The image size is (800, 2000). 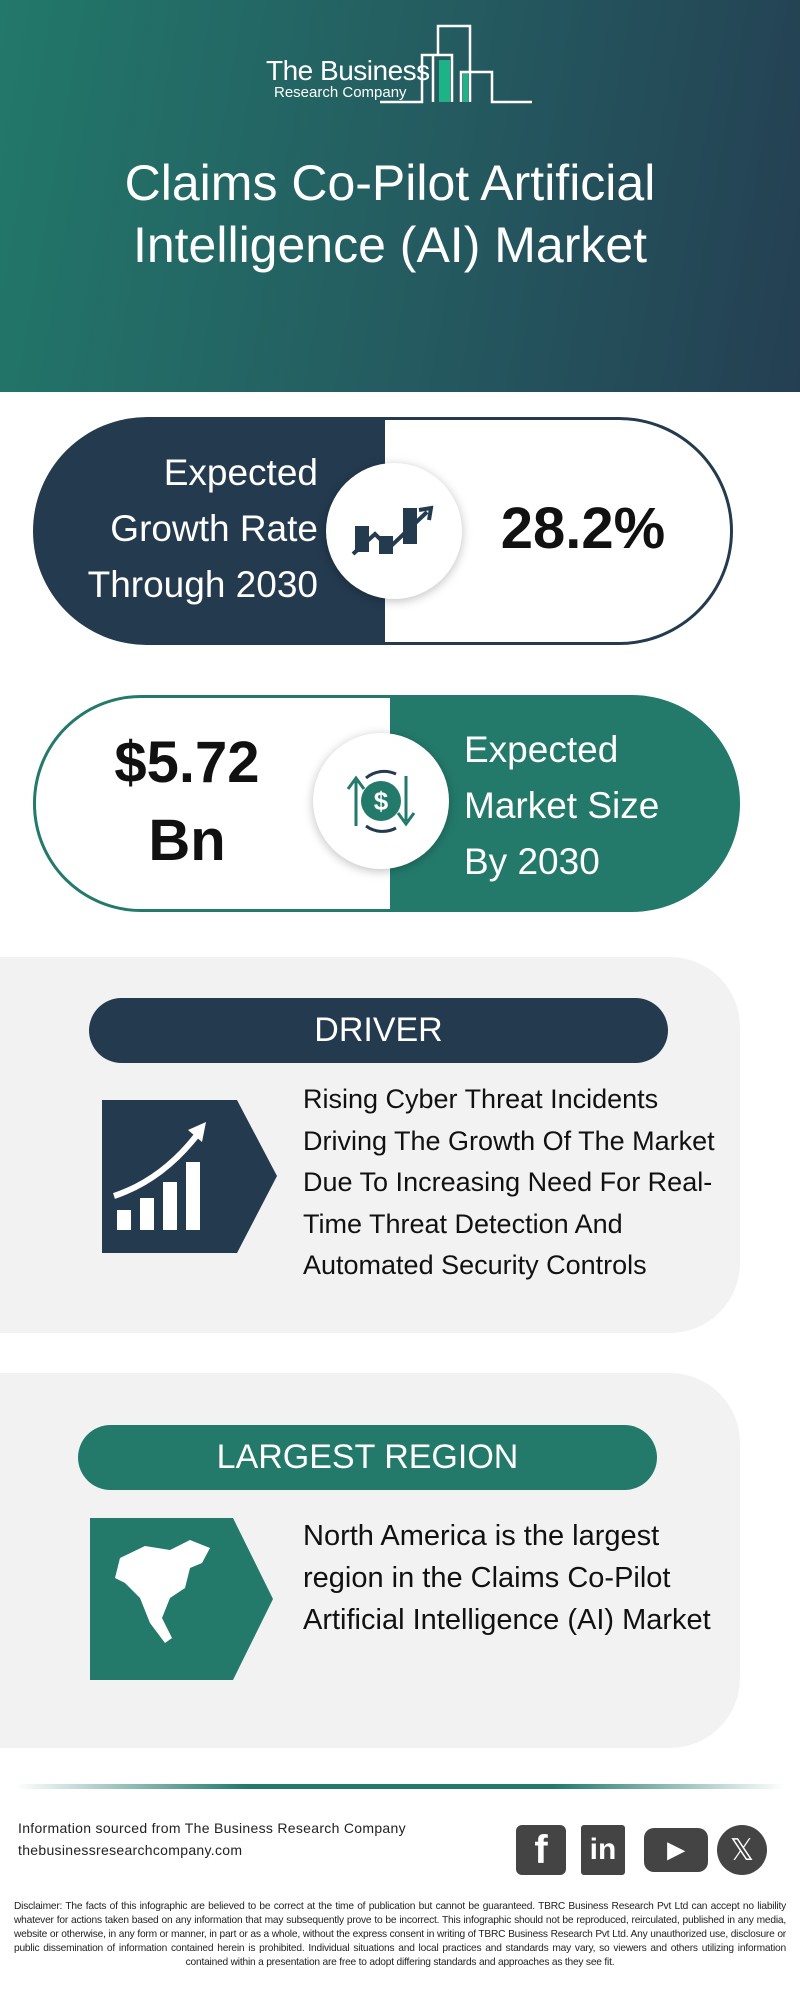 What do you see at coordinates (400, 1786) in the screenshot?
I see `footer-divider` at bounding box center [400, 1786].